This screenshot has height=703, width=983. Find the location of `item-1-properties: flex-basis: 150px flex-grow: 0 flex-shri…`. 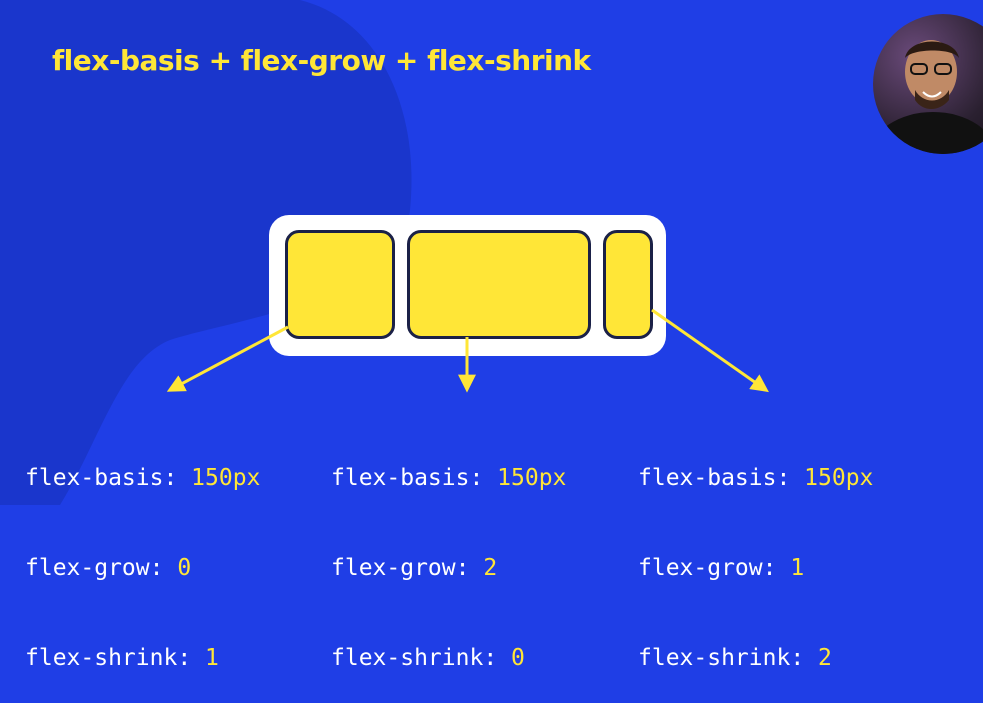

item-1-properties: flex-basis: 150px flex-grow: 0 flex-shri… is located at coordinates (142, 553).